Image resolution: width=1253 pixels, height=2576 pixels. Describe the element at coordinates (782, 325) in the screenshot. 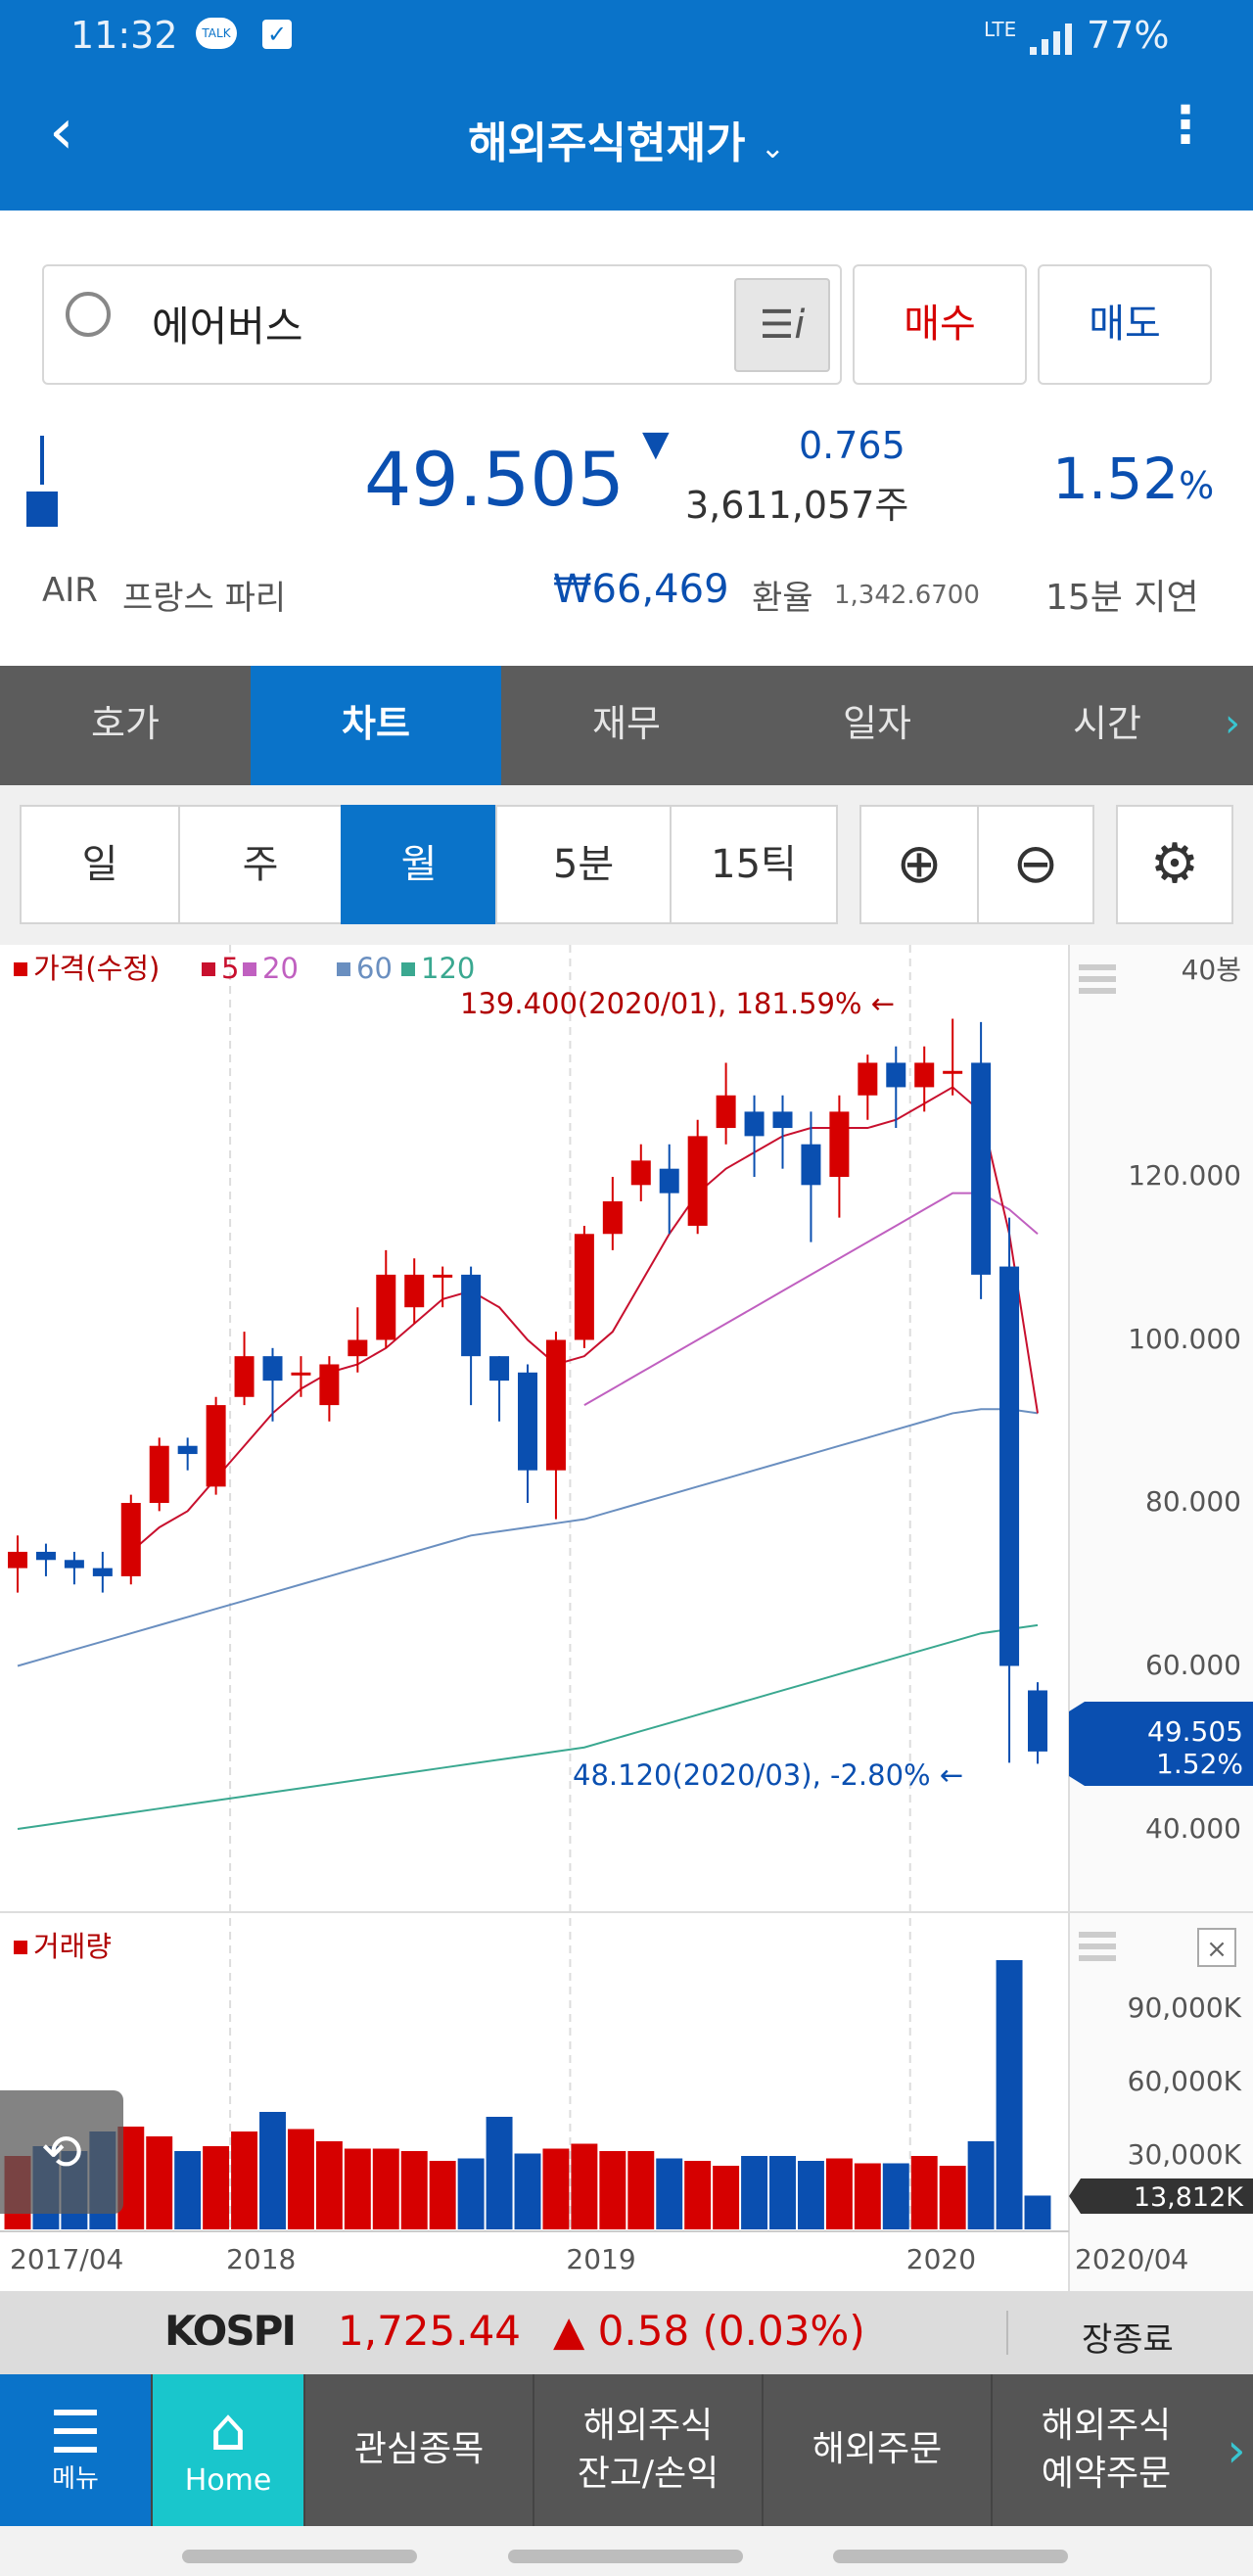

I see `stock-info-icon: ☰i` at that location.